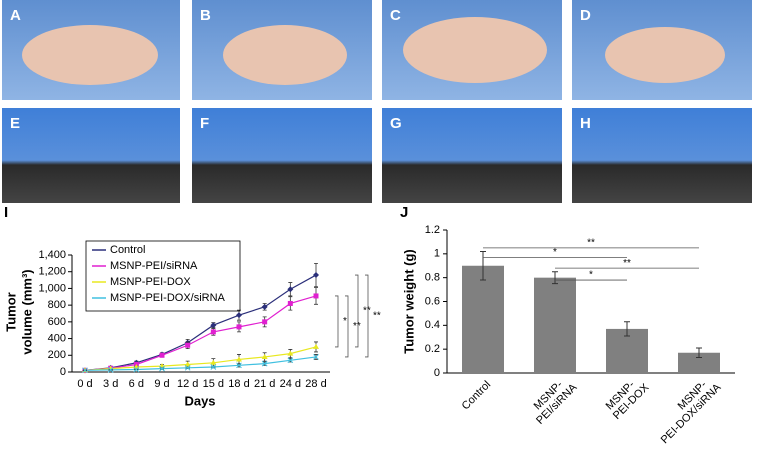 The width and height of the screenshot is (760, 455). I want to click on y-tick-label: 1,400, so click(52, 255).